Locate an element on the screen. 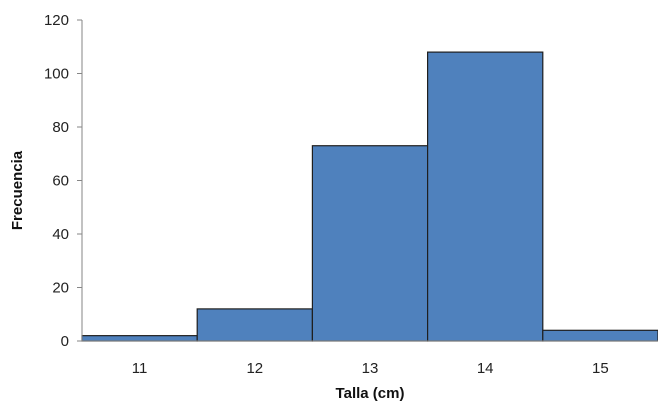 The height and width of the screenshot is (405, 658). y-tick-label: 40 is located at coordinates (60, 234).